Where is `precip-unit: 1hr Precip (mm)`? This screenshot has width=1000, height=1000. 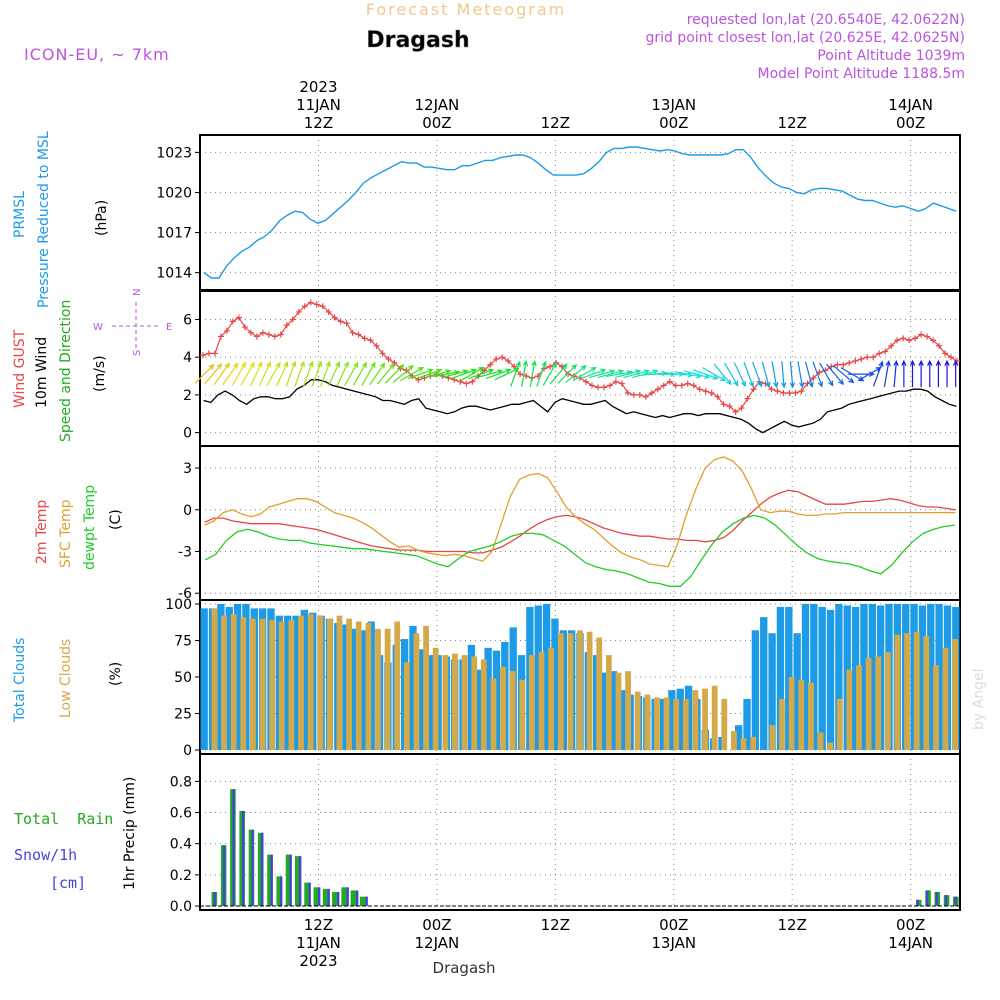
precip-unit: 1hr Precip (mm) is located at coordinates (130, 833).